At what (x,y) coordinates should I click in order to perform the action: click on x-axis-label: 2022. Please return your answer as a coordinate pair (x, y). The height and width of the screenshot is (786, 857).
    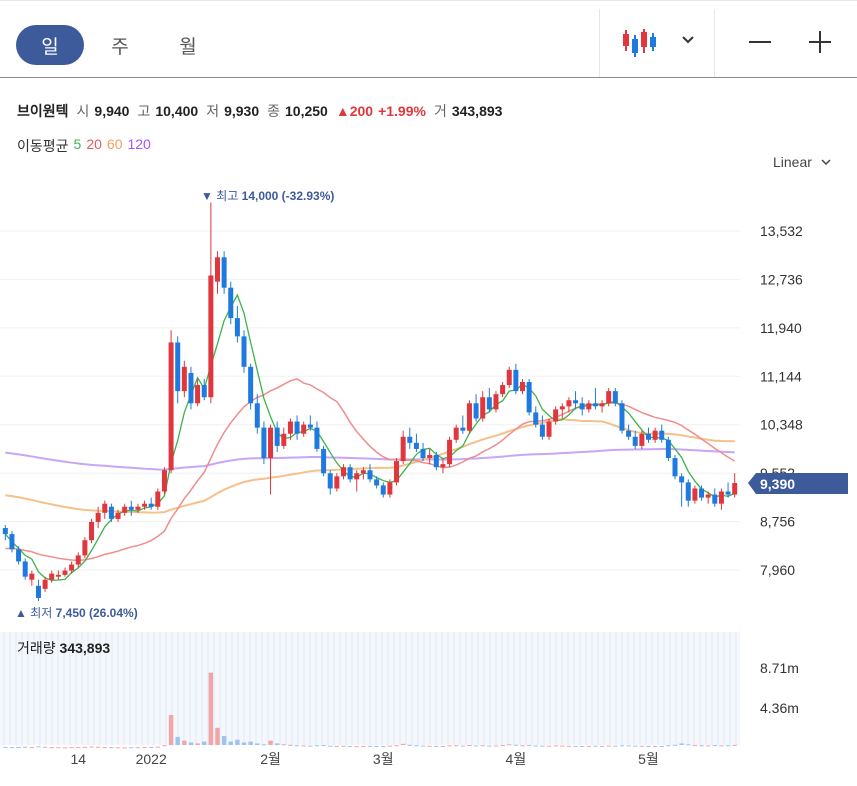
    Looking at the image, I should click on (151, 759).